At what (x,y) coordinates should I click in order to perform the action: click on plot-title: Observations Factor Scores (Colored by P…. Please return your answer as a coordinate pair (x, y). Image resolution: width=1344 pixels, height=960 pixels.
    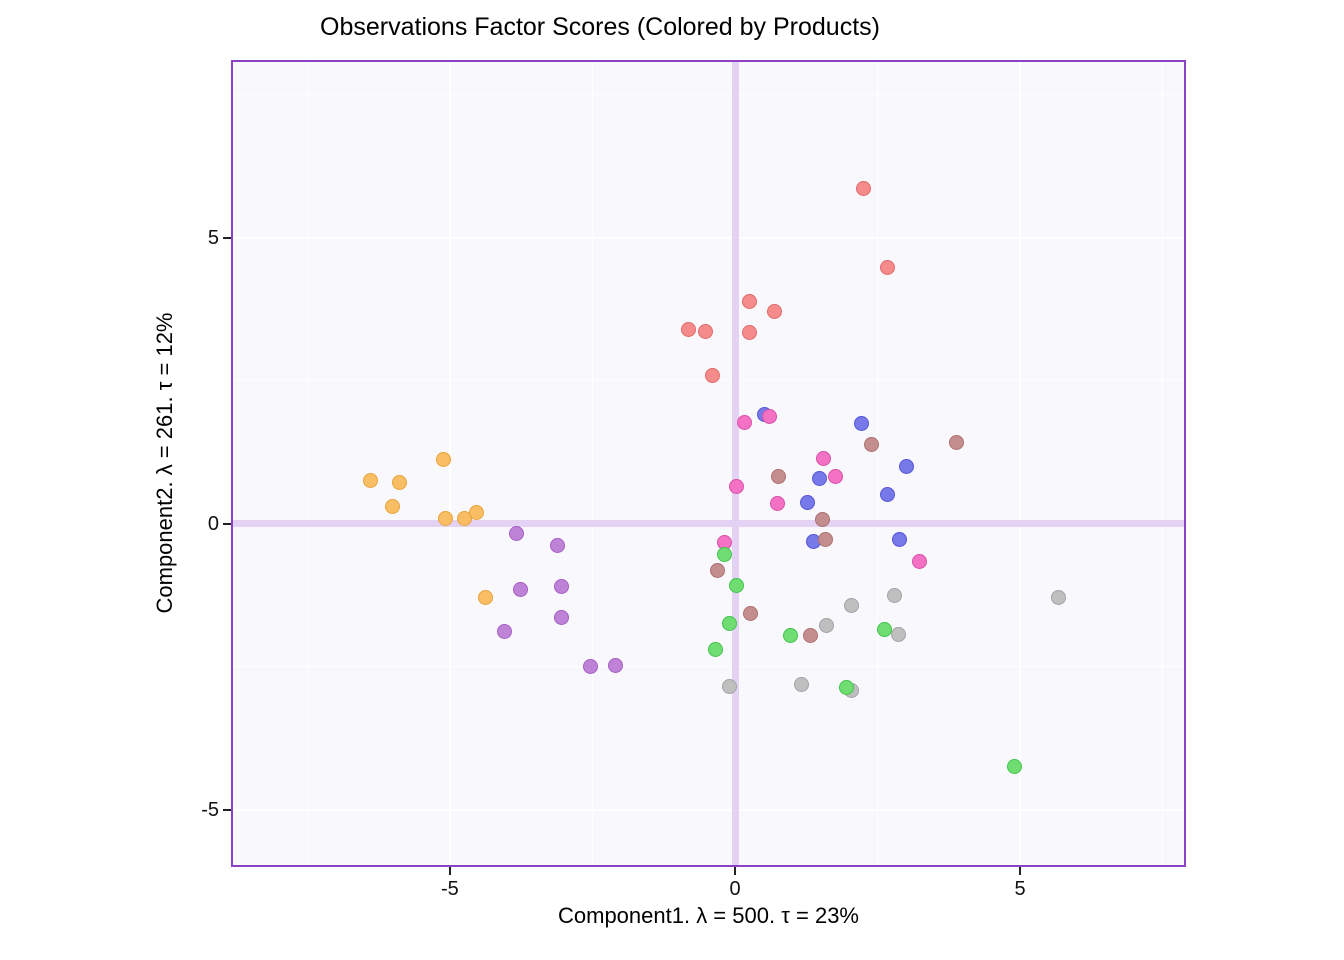
    Looking at the image, I should click on (600, 27).